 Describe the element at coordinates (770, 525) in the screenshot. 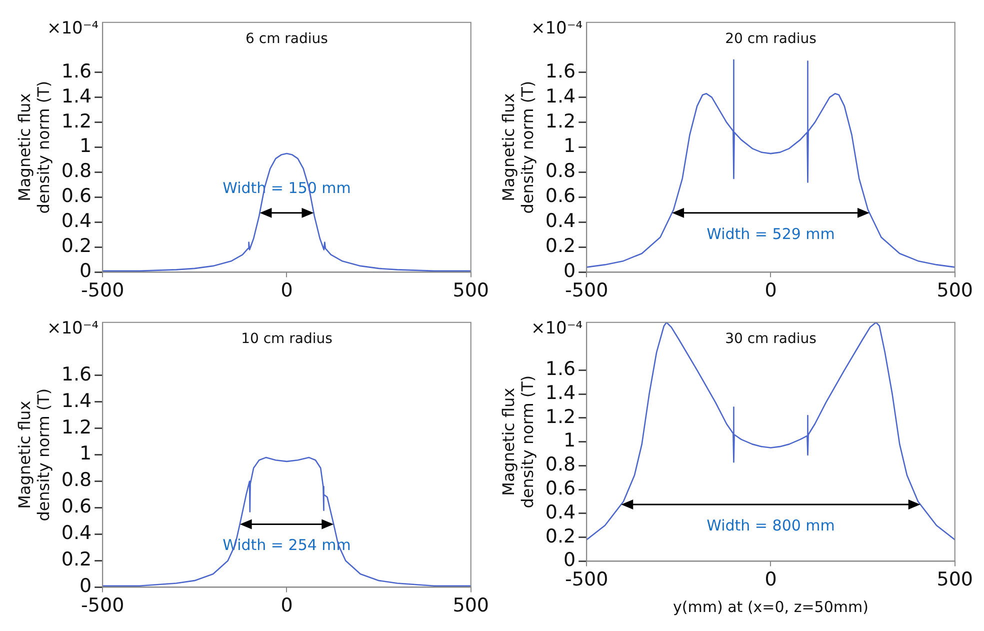

I see `annotation: Width = 800 mm` at that location.